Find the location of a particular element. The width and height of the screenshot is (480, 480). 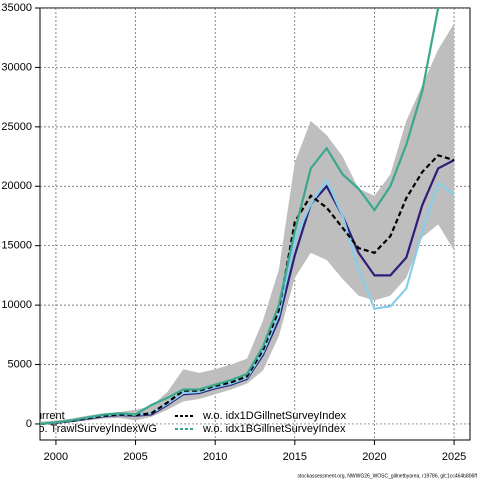

legend-label: w.o. idx1BGillnetSurveyIndex is located at coordinates (274, 429).